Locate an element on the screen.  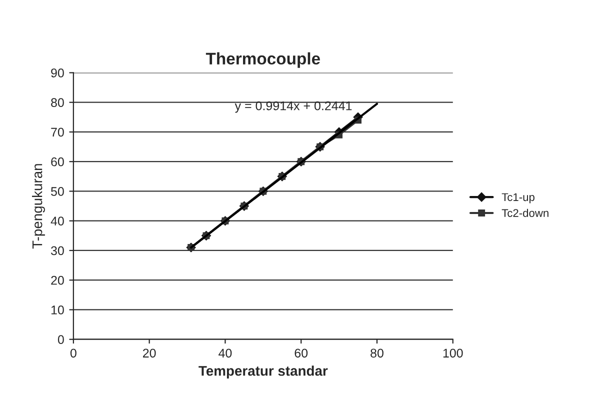
y-tick-label: 60 is located at coordinates (57, 161).